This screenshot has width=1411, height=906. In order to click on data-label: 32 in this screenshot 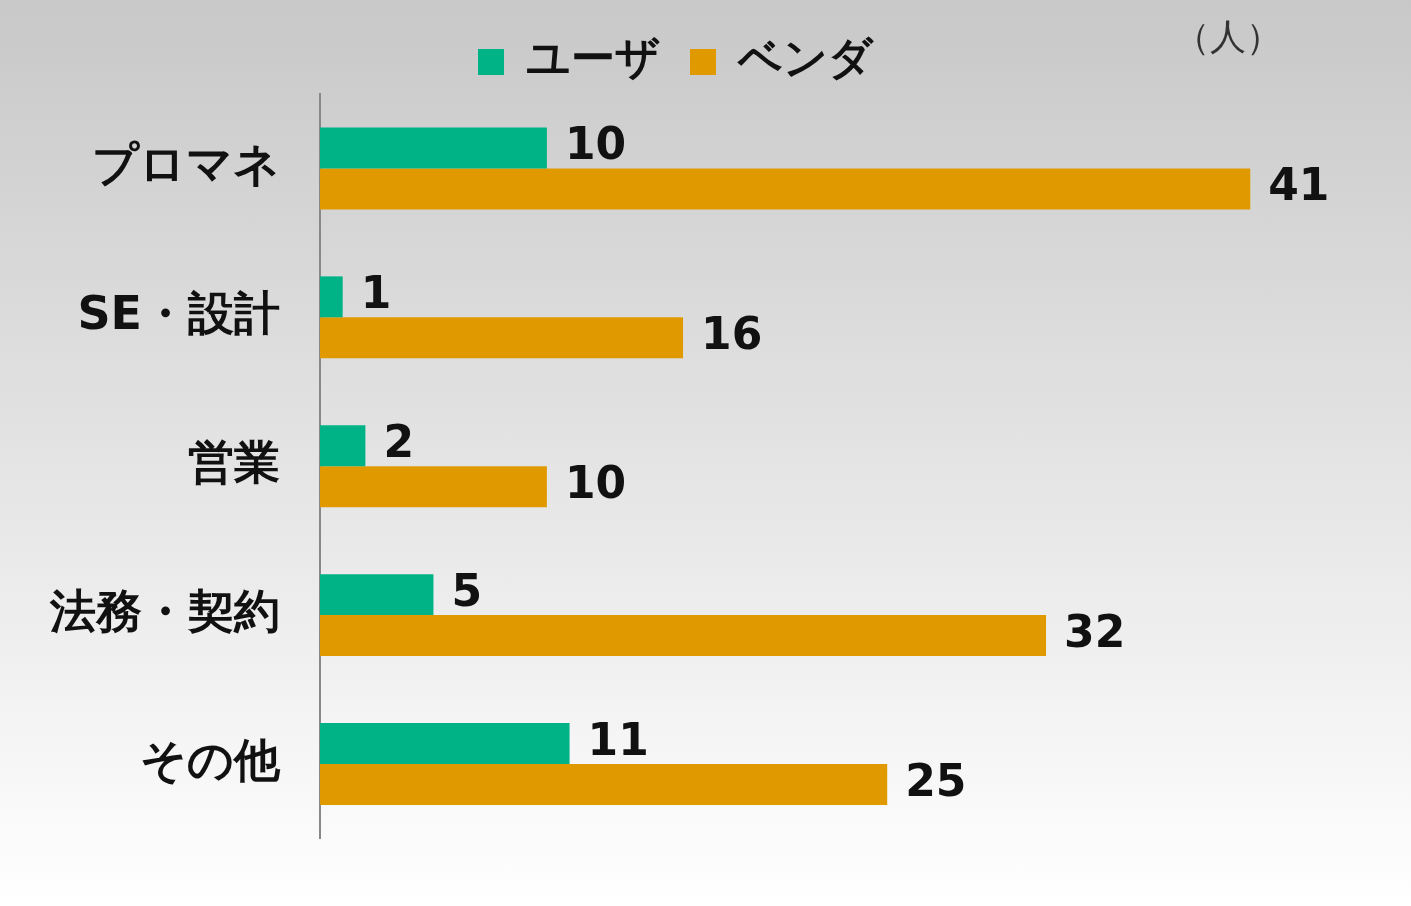, I will do `click(1095, 631)`.